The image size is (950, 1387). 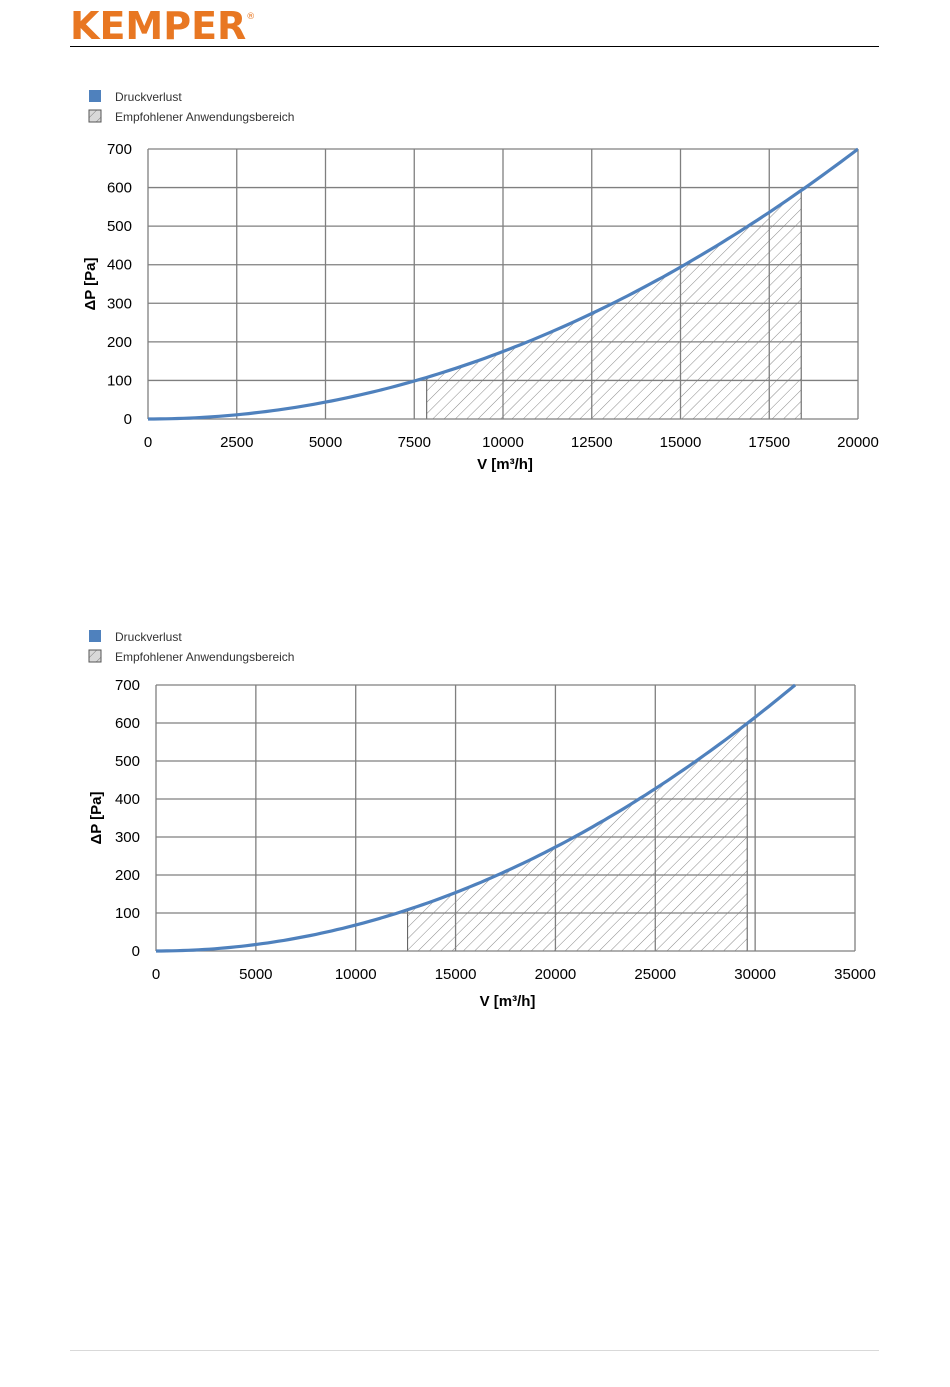 What do you see at coordinates (236, 442) in the screenshot?
I see `x-tick-label: 2500` at bounding box center [236, 442].